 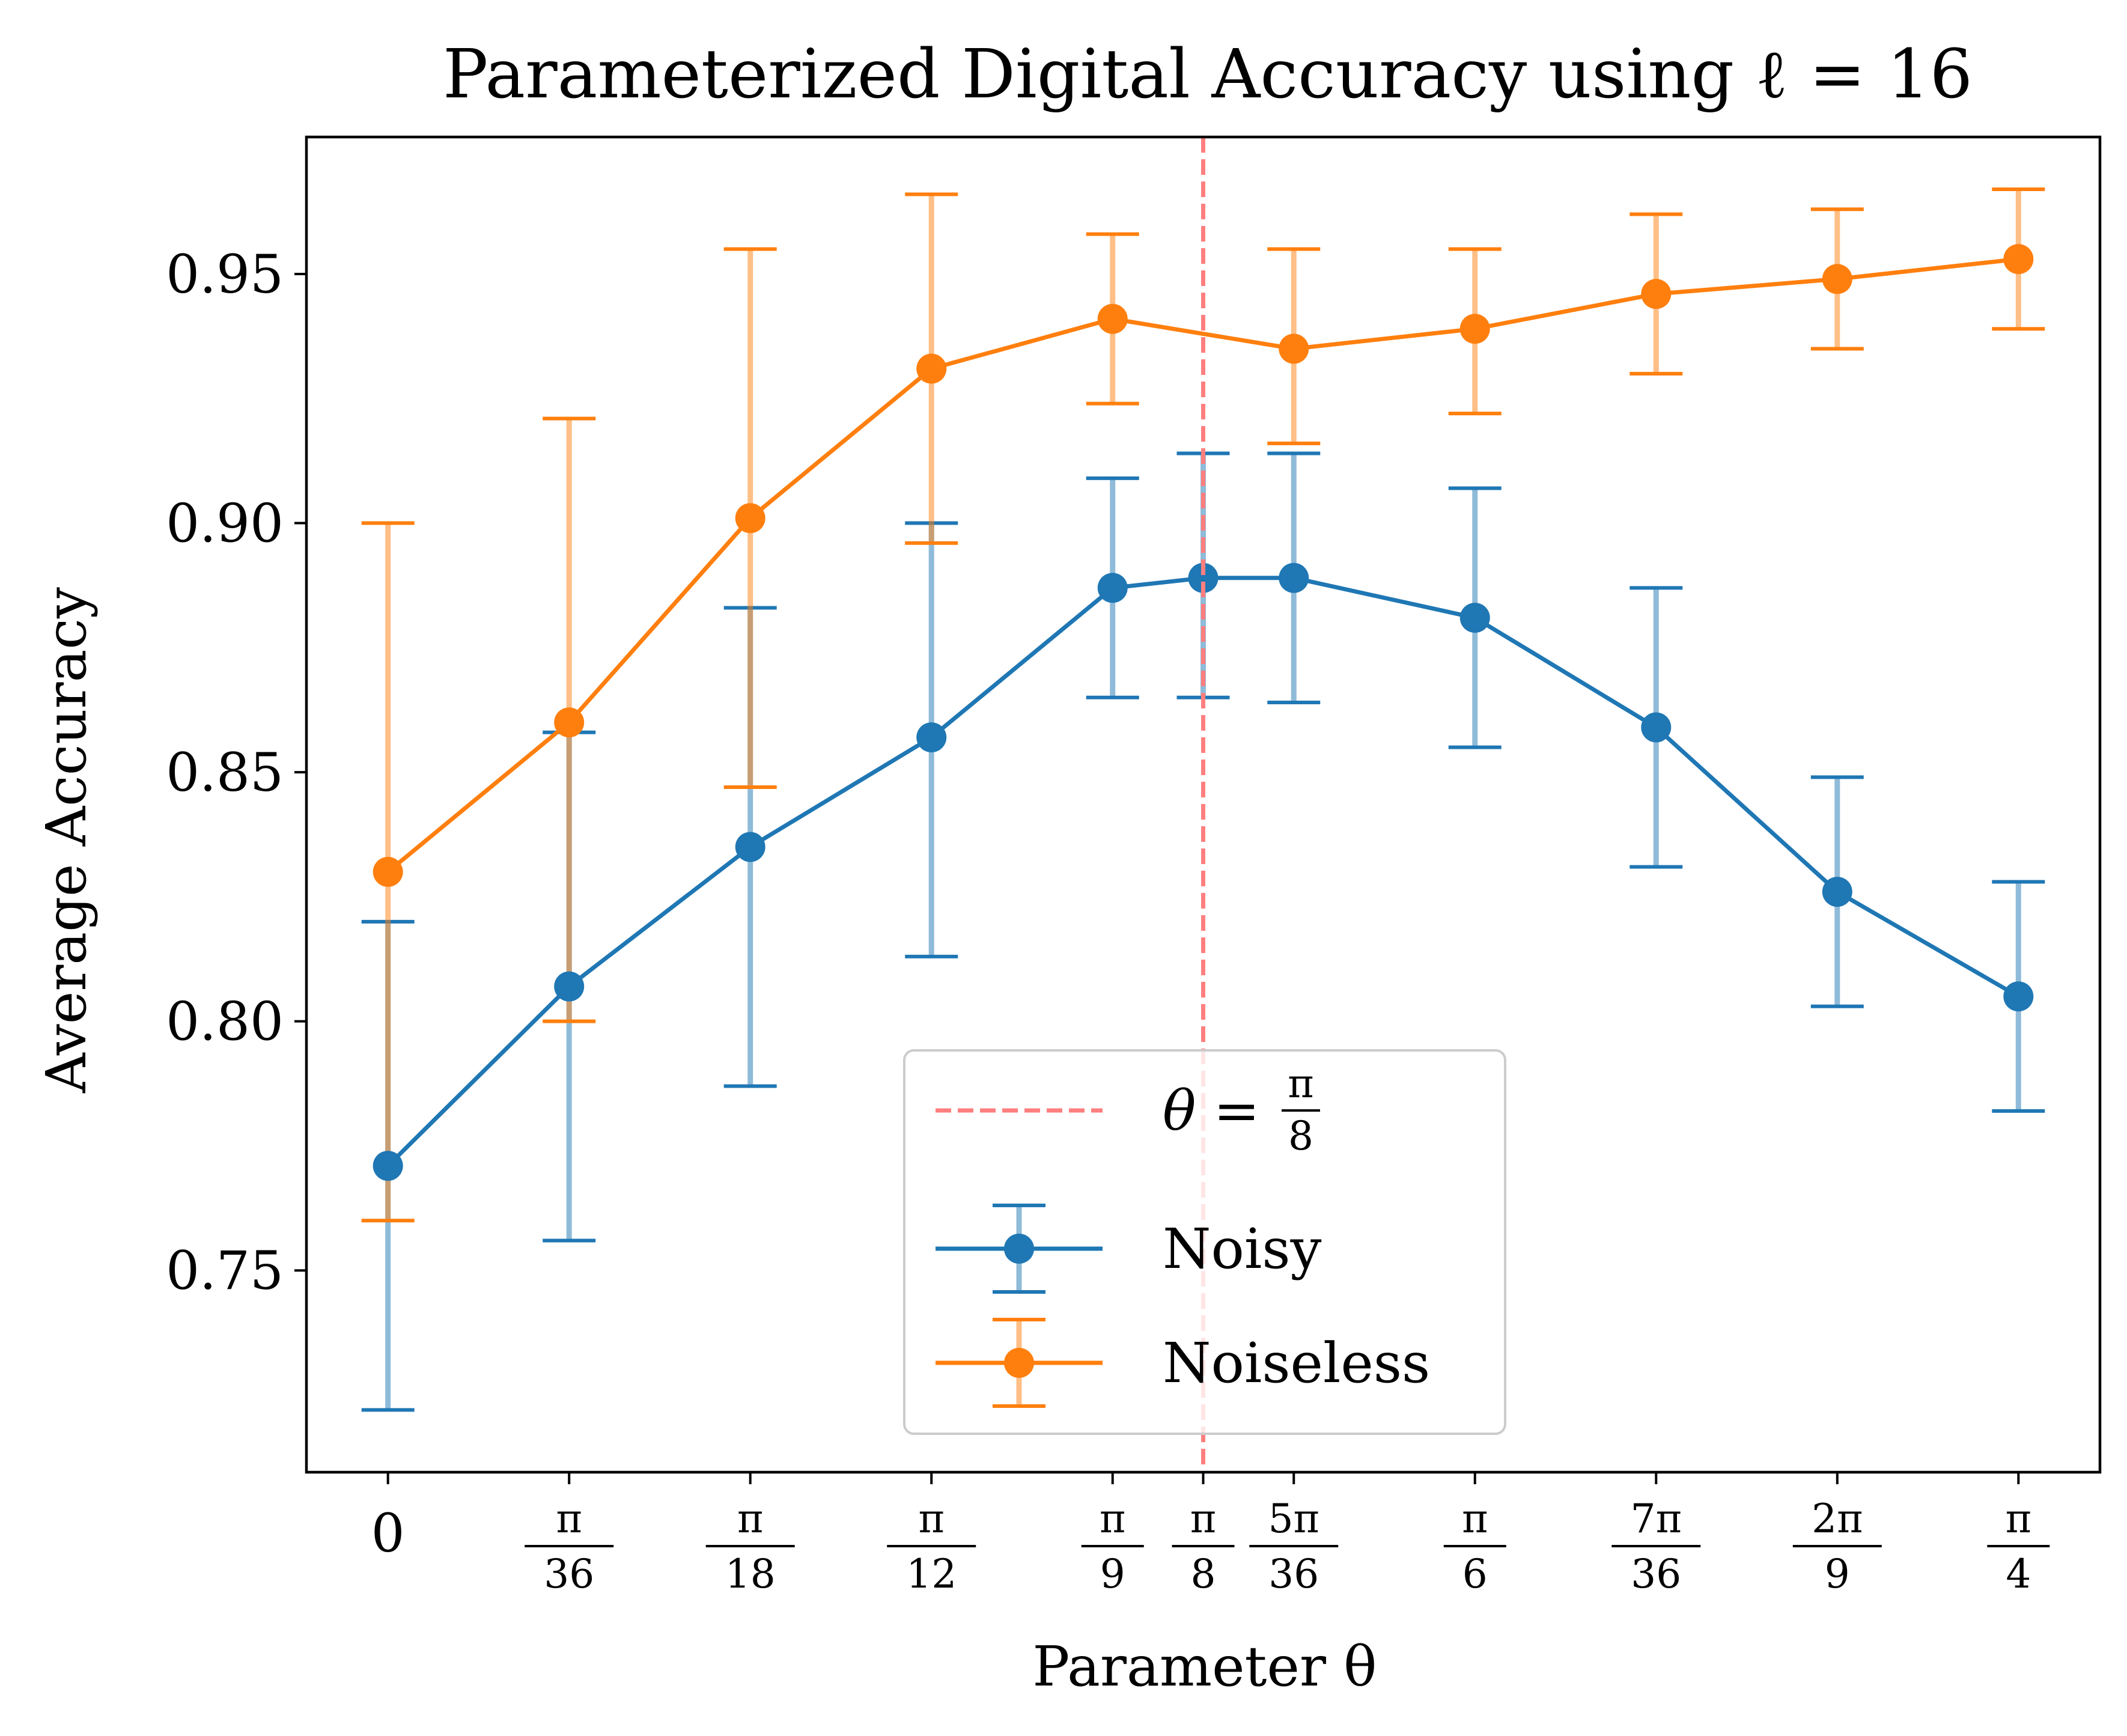 What do you see at coordinates (1129, 1249) in the screenshot?
I see `legend-entry-noisy: Noisy` at bounding box center [1129, 1249].